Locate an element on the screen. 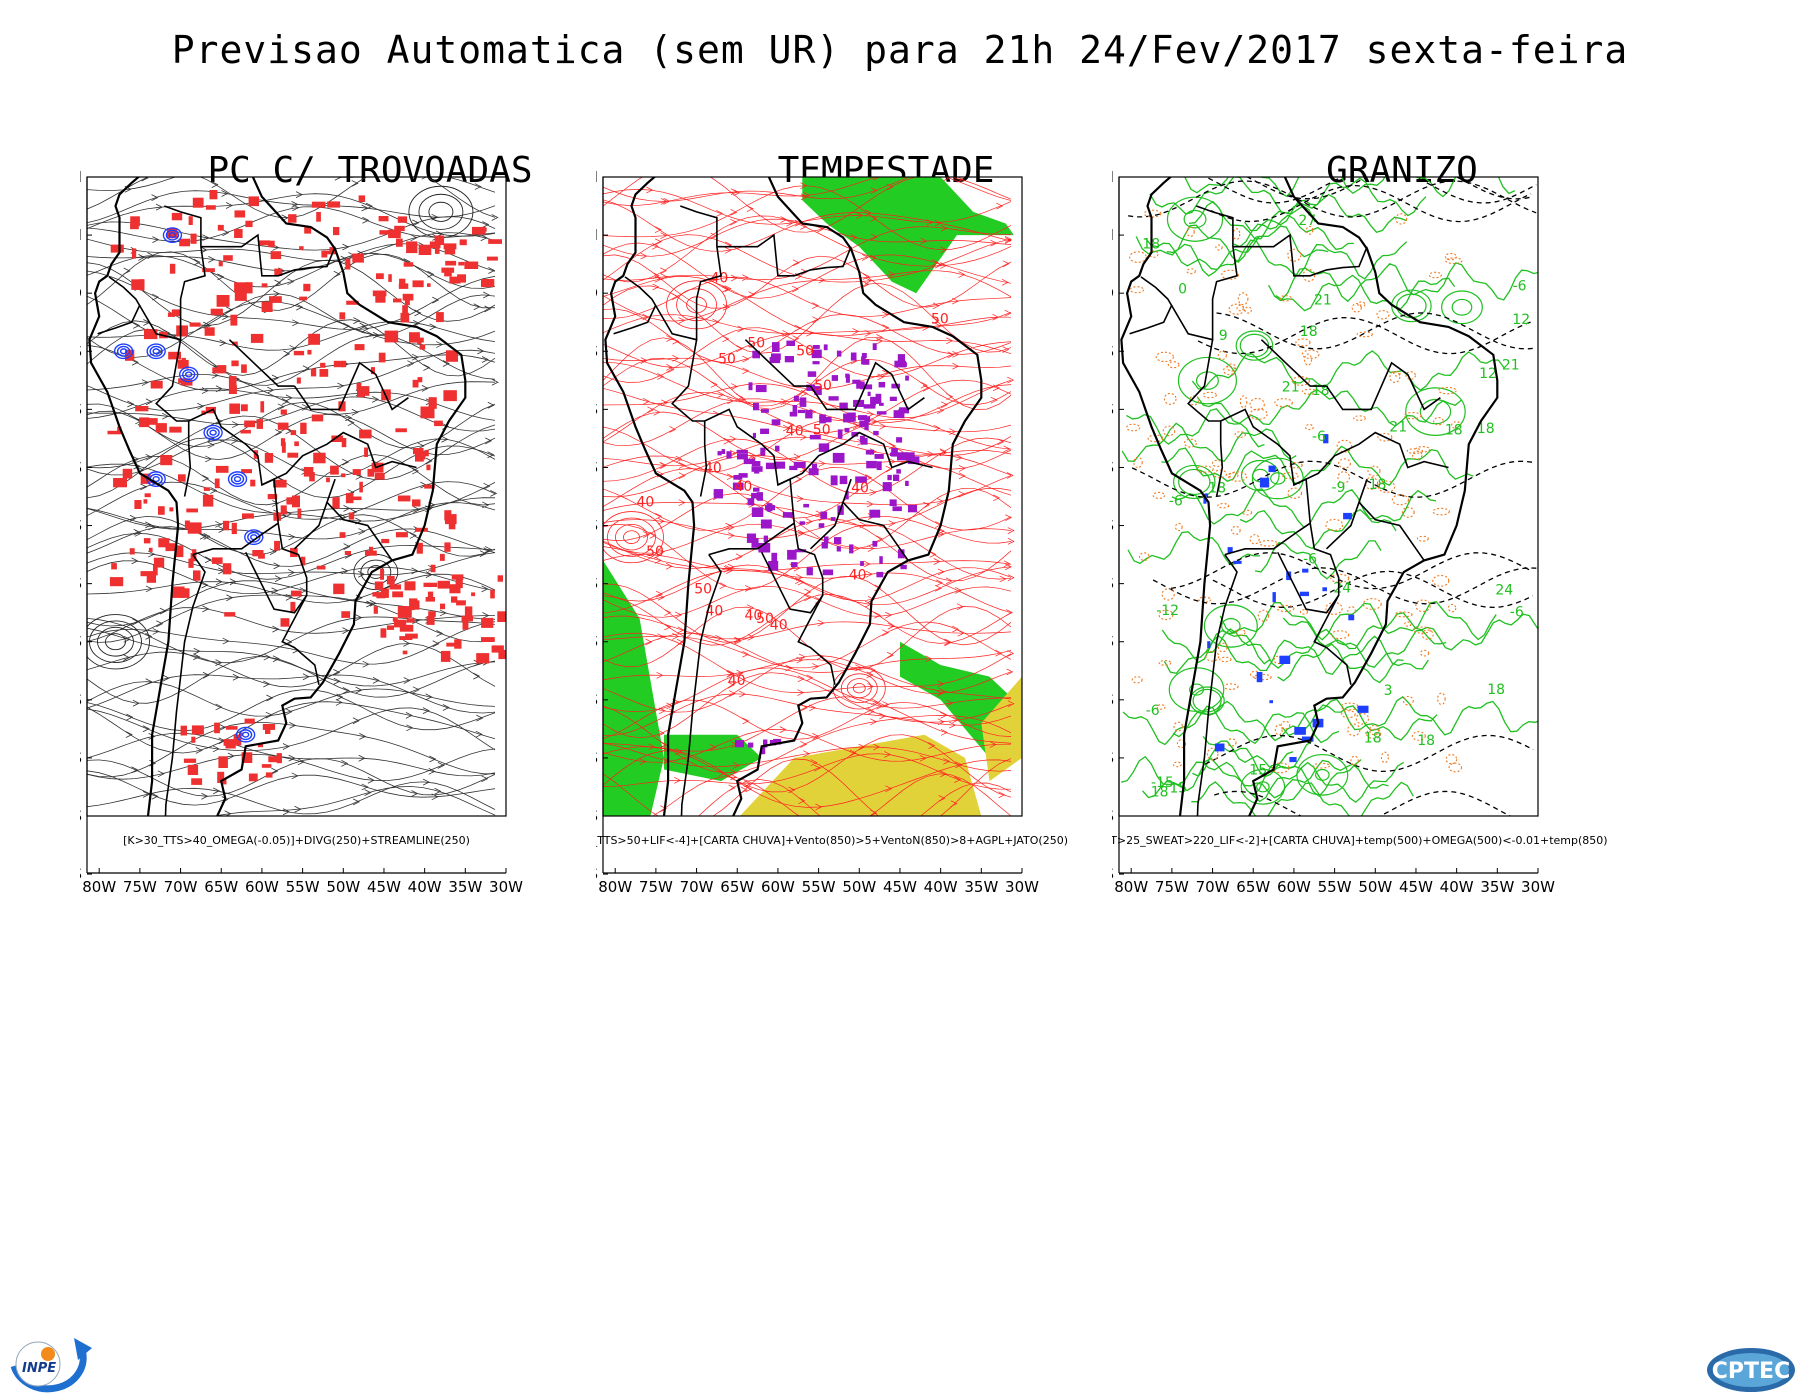 The width and height of the screenshot is (1800, 1400). contour-label: 27 is located at coordinates (1307, 221).